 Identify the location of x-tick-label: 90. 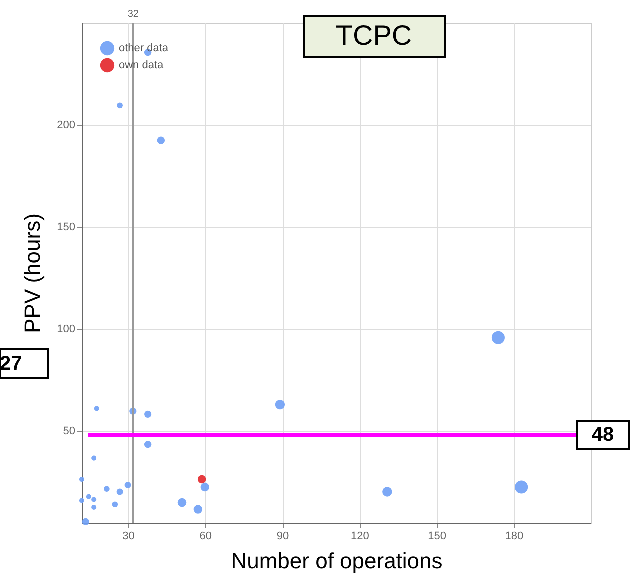
(283, 536).